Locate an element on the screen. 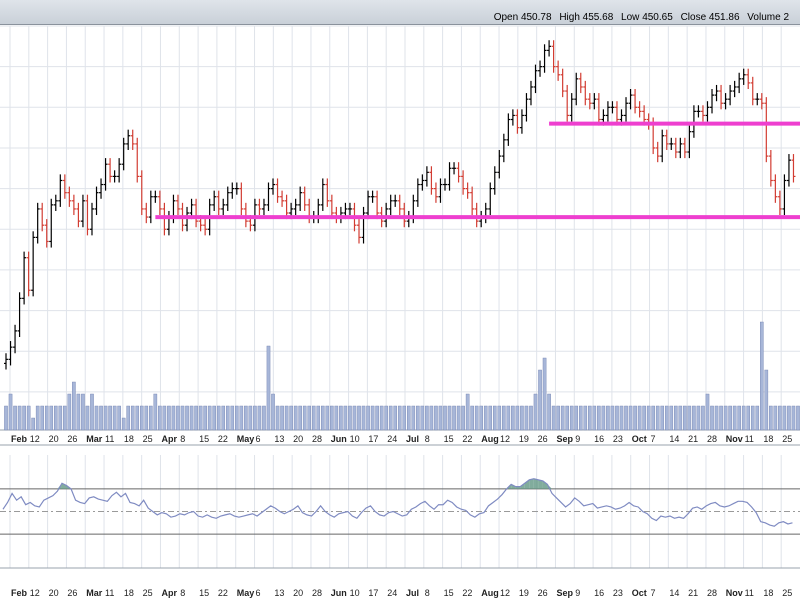 Image resolution: width=800 pixels, height=600 pixels. rsi-x-tick-label: 12 is located at coordinates (505, 593).